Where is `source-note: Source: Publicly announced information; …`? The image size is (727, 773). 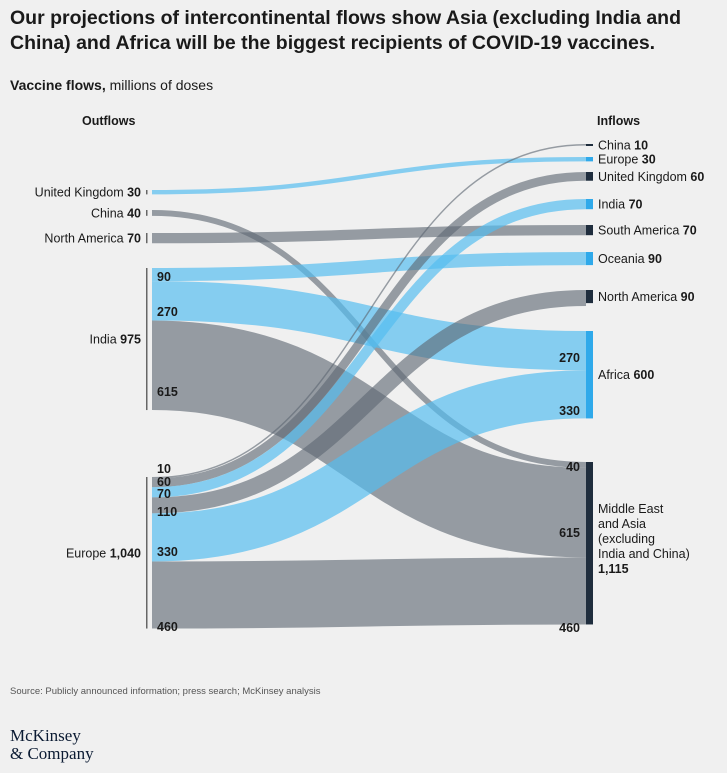 source-note: Source: Publicly announced information; … is located at coordinates (165, 691).